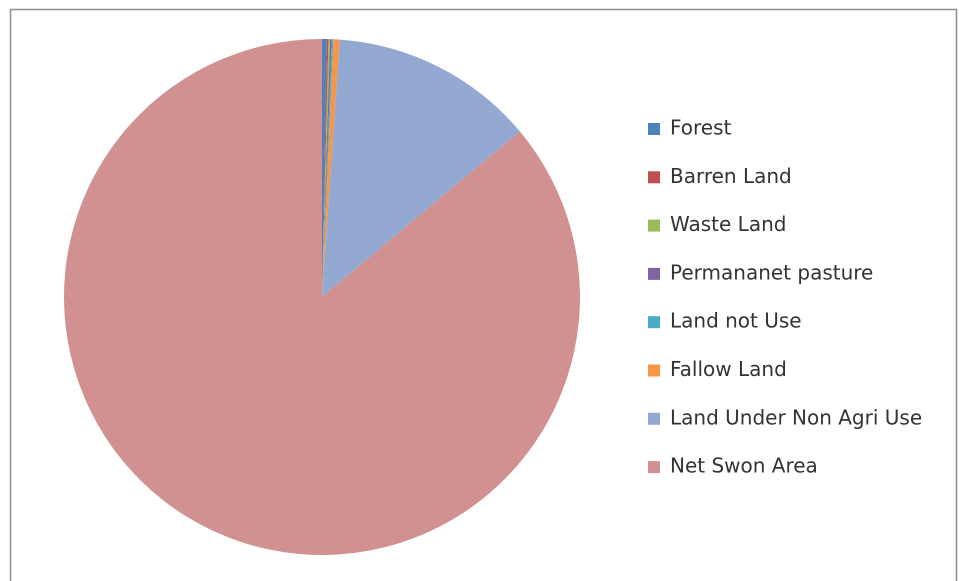 Image resolution: width=959 pixels, height=581 pixels. What do you see at coordinates (736, 321) in the screenshot?
I see `legend-label: Land not Use` at bounding box center [736, 321].